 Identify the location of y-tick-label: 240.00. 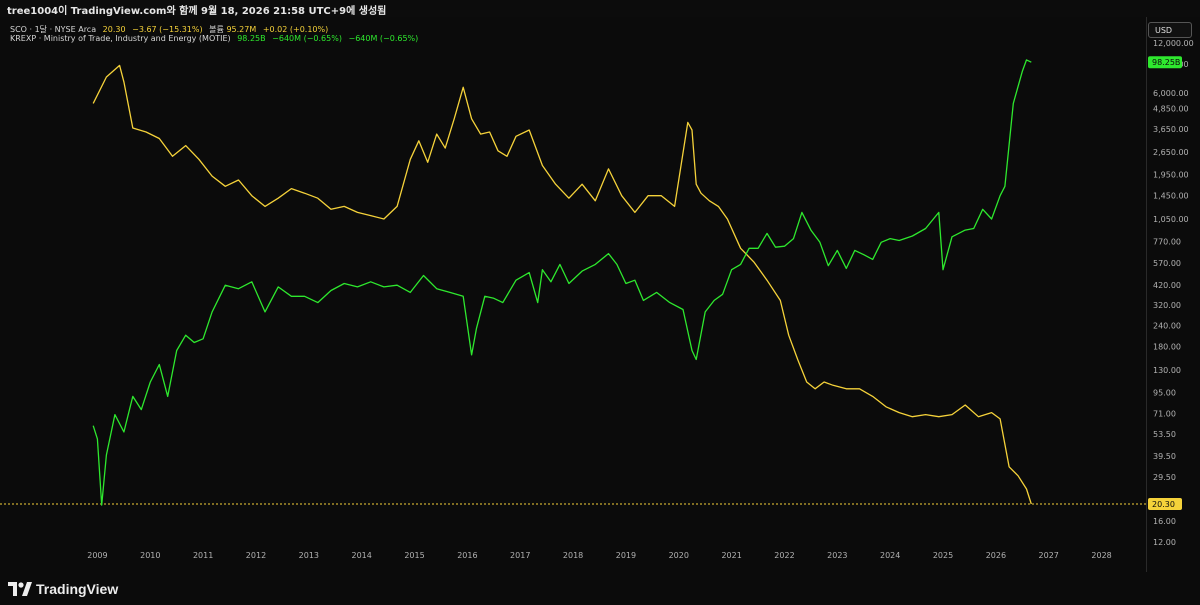
(1167, 326).